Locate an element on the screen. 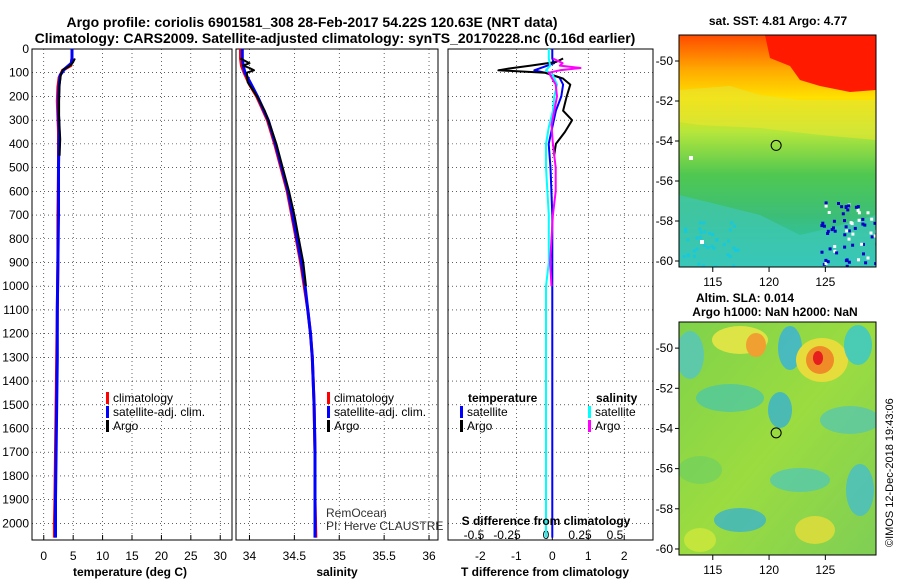 The width and height of the screenshot is (900, 580). map-y-tick-label: -50 is located at coordinates (665, 61).